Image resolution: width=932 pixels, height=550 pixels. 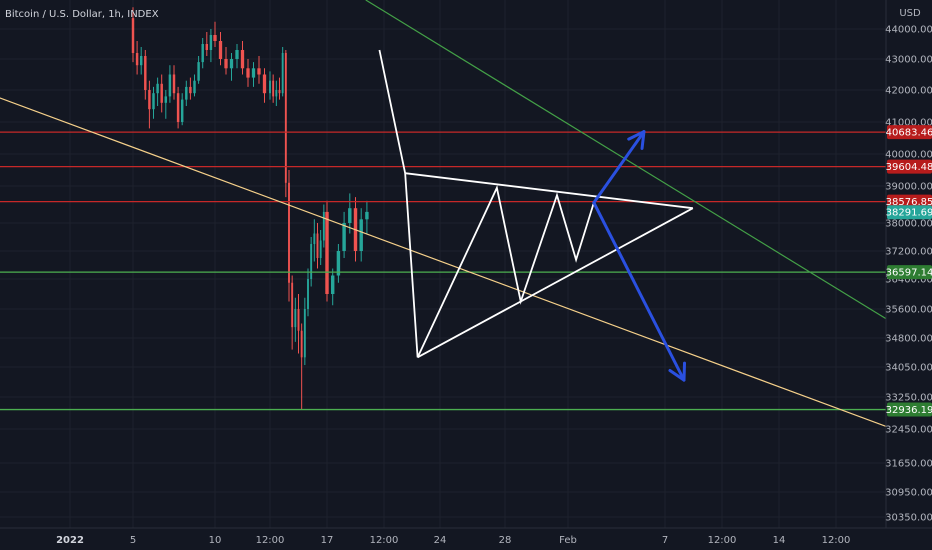 What do you see at coordinates (639, 291) in the screenshot?
I see `bearish-arrow-shaft` at bounding box center [639, 291].